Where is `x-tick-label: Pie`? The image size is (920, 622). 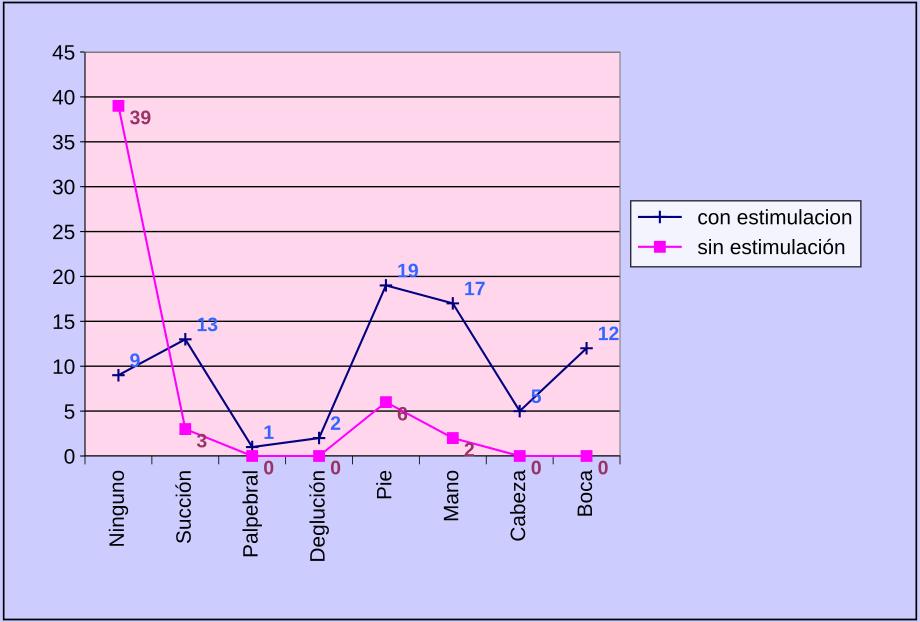
x-tick-label: Pie is located at coordinates (384, 484).